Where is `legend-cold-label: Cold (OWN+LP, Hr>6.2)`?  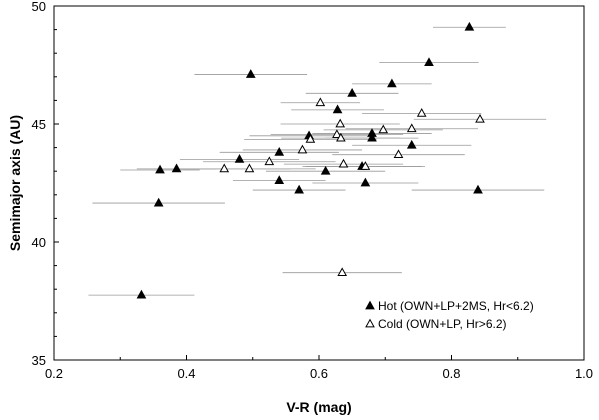
legend-cold-label: Cold (OWN+LP, Hr>6.2) is located at coordinates (442, 324).